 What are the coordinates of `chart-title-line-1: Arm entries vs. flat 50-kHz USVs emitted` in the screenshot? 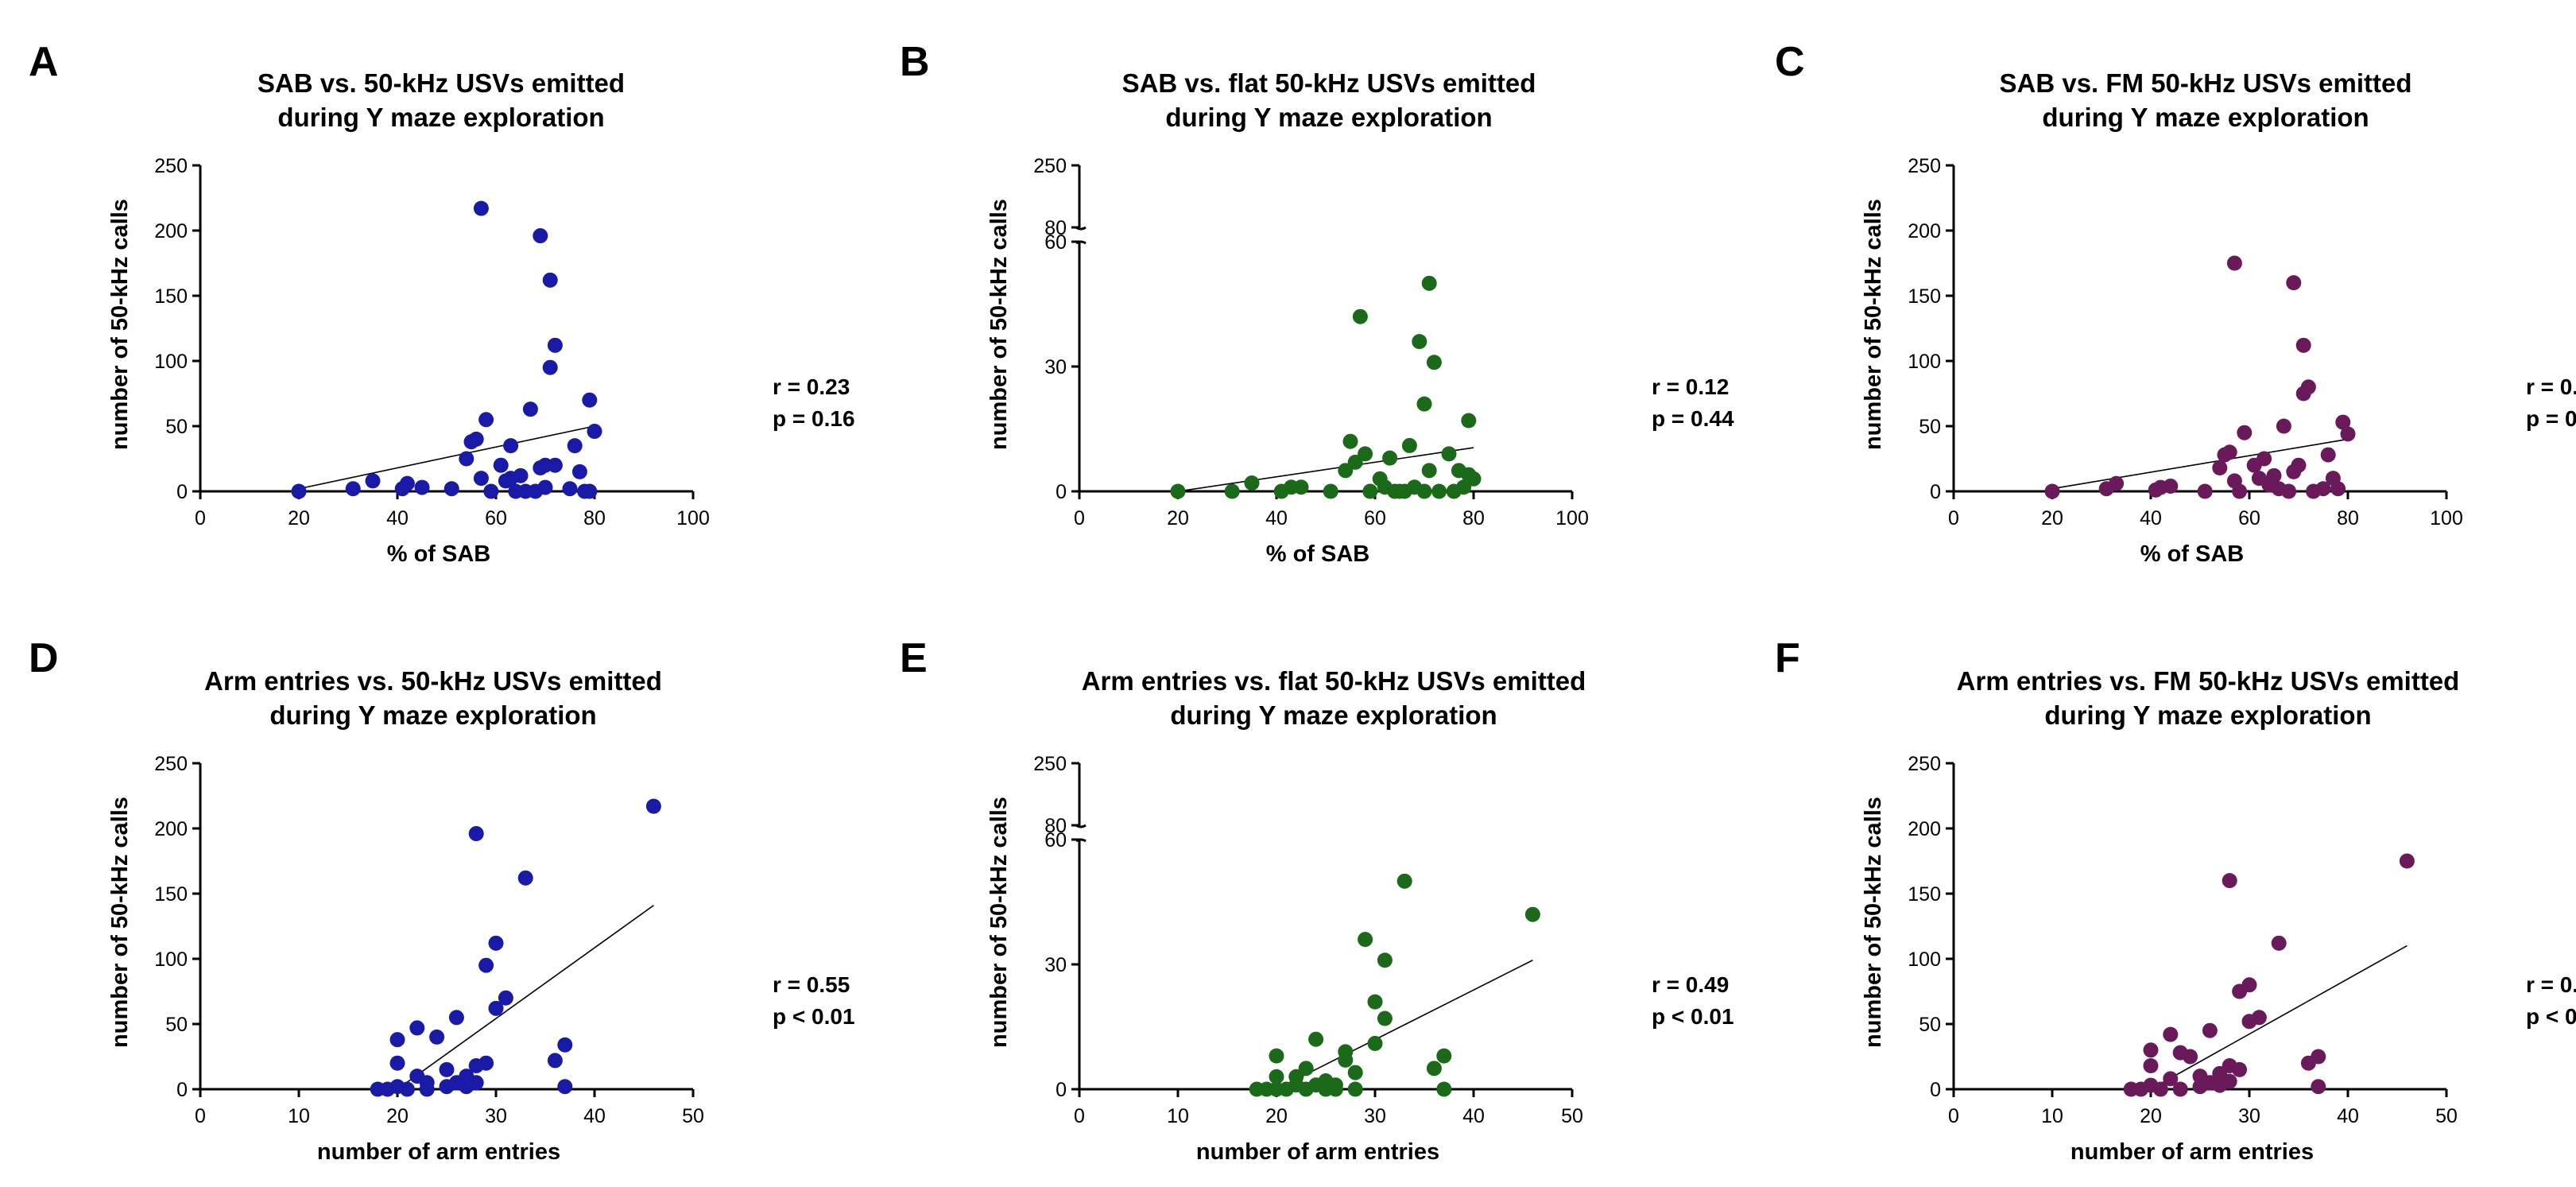 It's located at (1334, 681).